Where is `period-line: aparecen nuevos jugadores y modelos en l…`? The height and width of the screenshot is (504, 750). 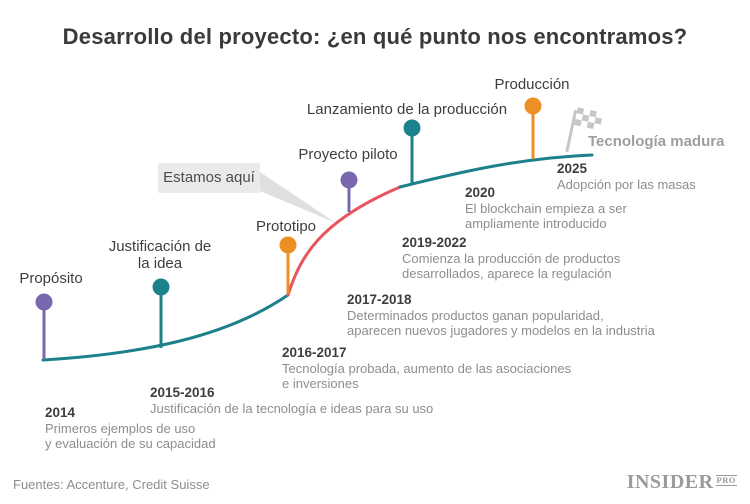
period-line: aparecen nuevos jugadores y modelos en l… is located at coordinates (501, 330).